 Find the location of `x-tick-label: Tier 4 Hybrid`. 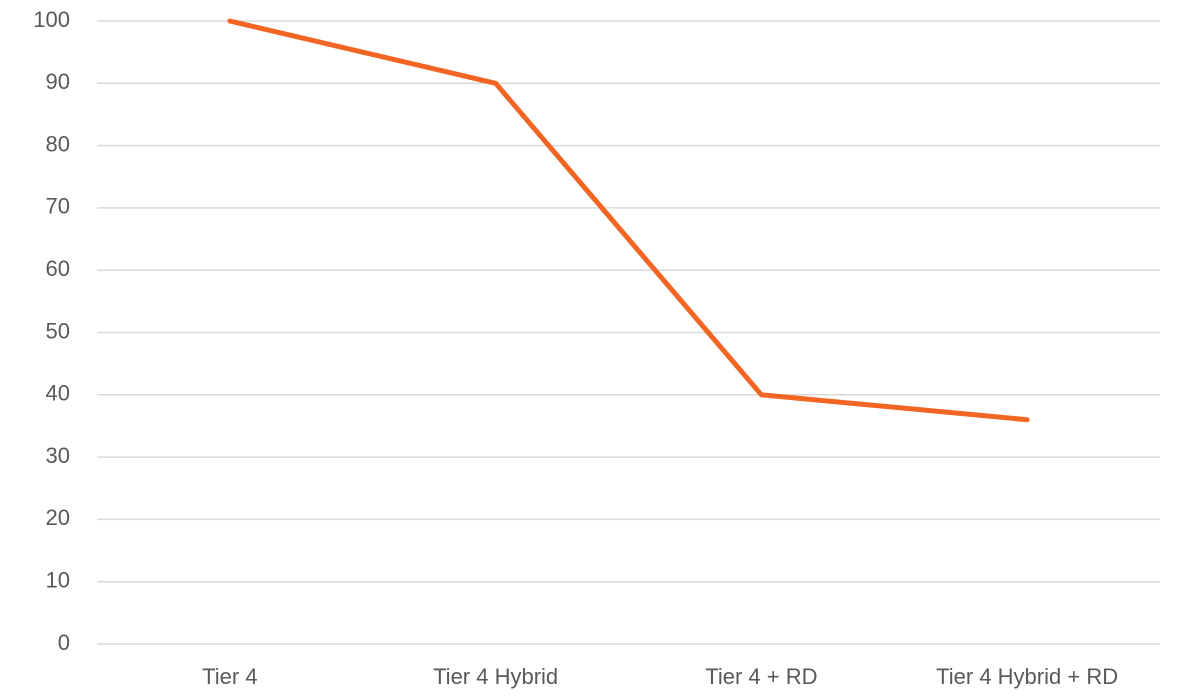

x-tick-label: Tier 4 Hybrid is located at coordinates (495, 676).